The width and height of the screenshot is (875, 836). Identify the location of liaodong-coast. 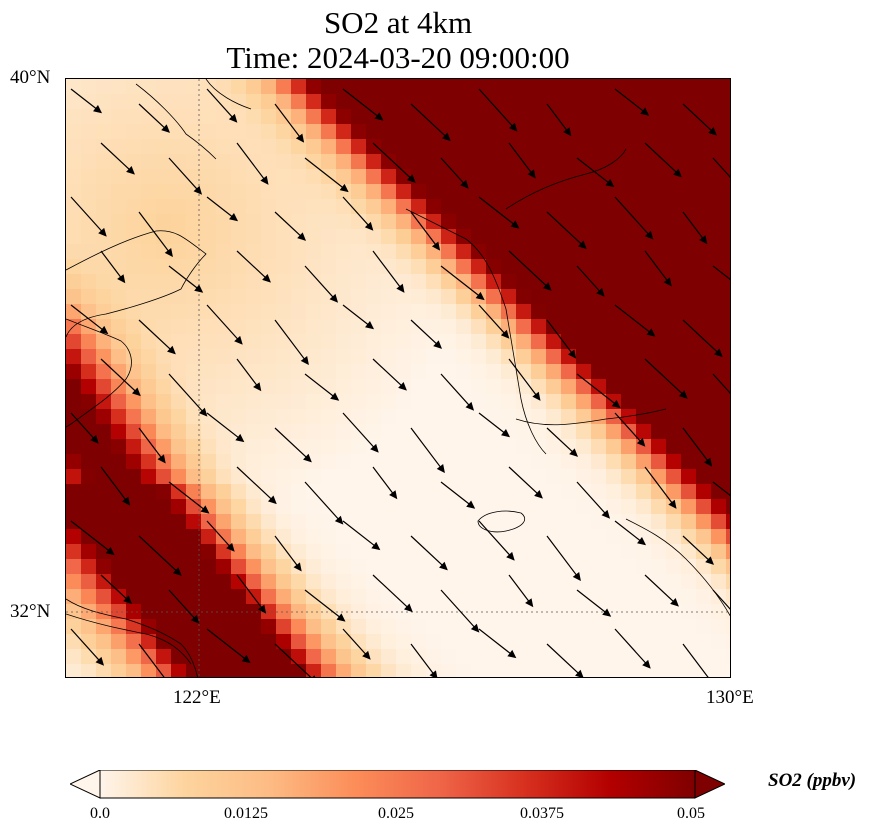
(193, 119).